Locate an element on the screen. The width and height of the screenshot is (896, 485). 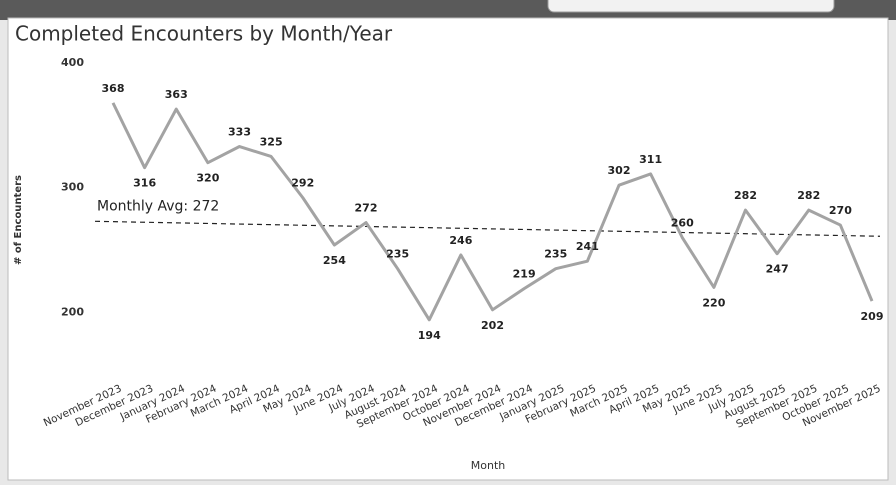
data-label: 325 is located at coordinates (271, 141).